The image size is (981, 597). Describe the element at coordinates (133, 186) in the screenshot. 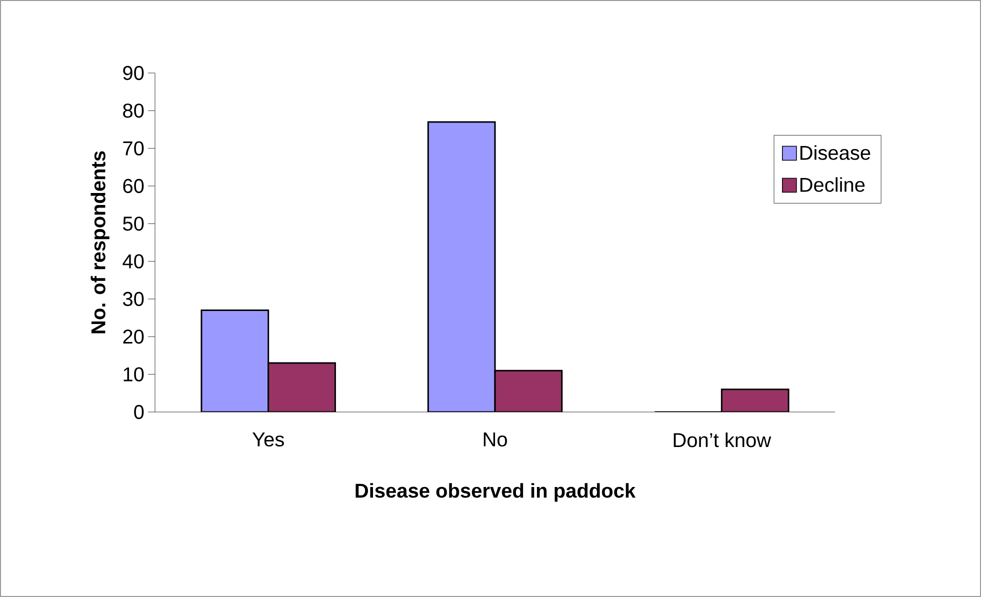

I see `y-tick-label: 60` at that location.